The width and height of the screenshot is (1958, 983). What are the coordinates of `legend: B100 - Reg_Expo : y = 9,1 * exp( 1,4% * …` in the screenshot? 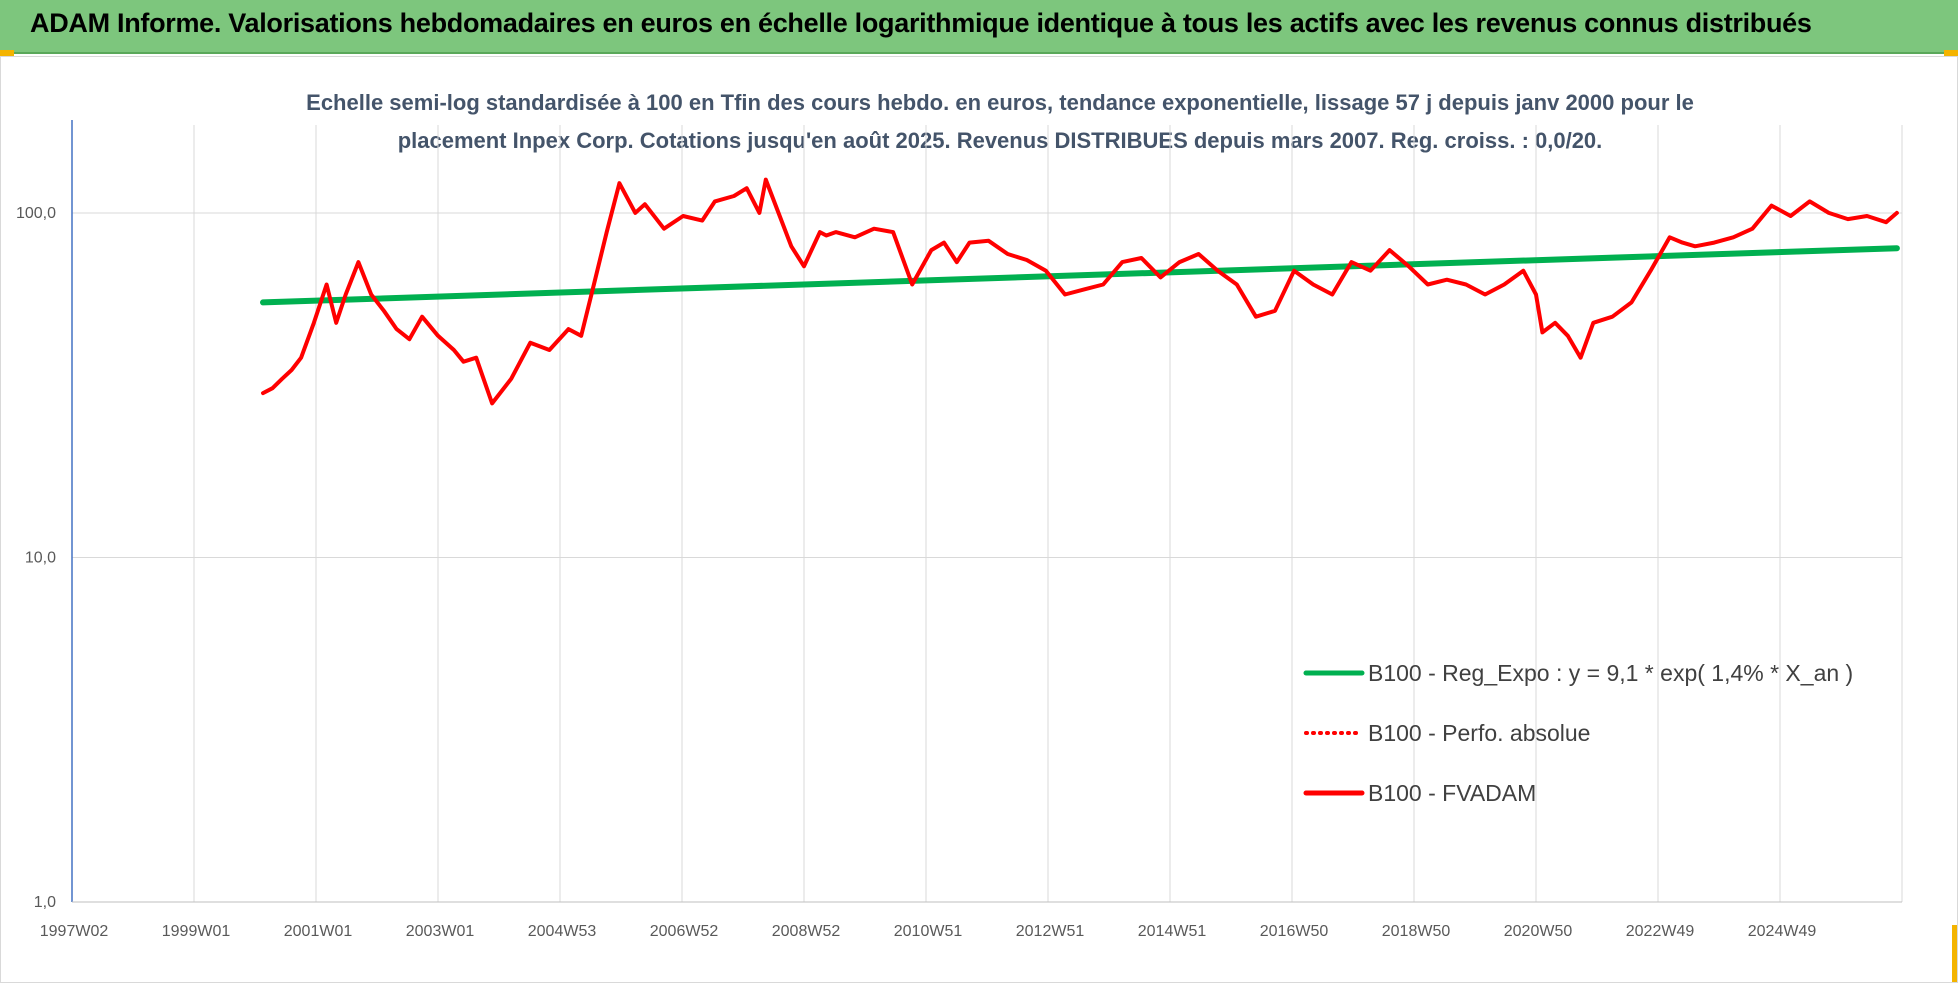 It's located at (1578, 733).